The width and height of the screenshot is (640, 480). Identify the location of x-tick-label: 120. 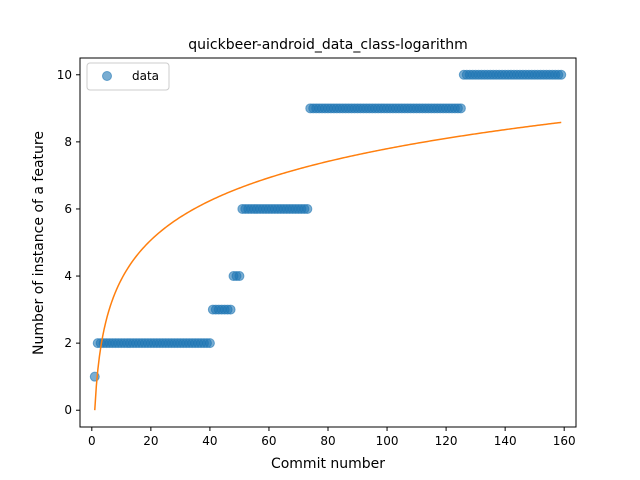
(446, 441).